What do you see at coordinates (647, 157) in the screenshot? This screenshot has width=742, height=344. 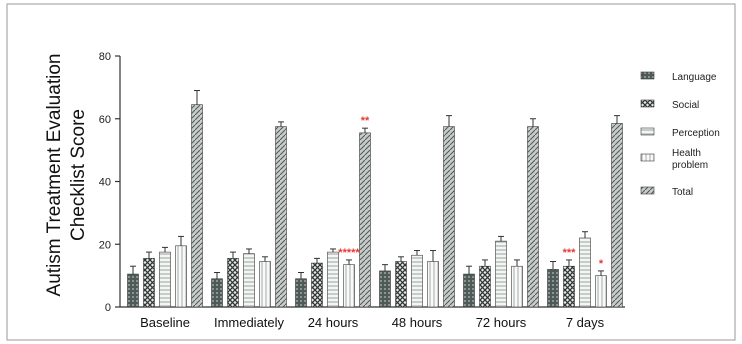 I see `legend-swatch-health-problem` at bounding box center [647, 157].